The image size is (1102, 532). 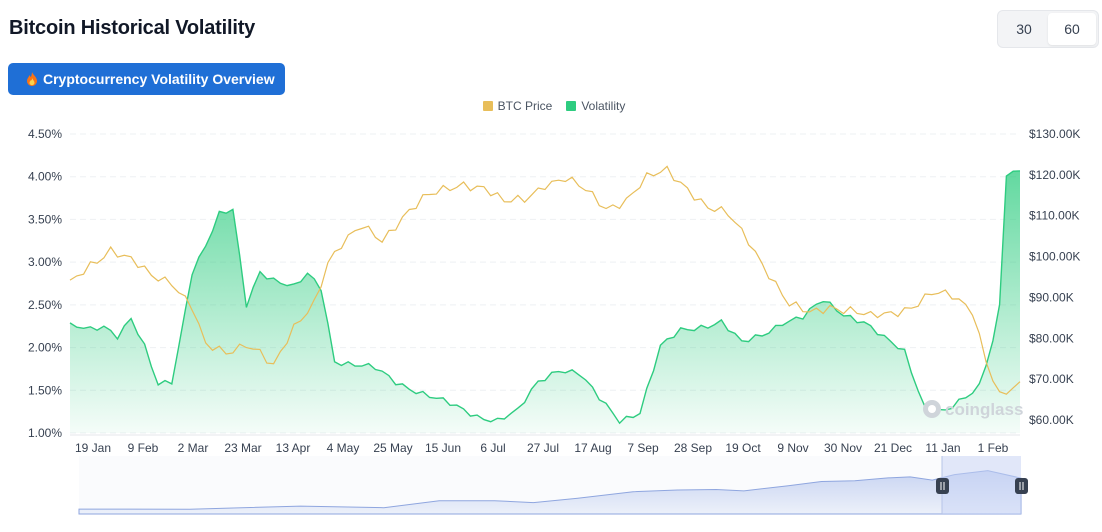 I want to click on legend-swatch-price, so click(x=487, y=106).